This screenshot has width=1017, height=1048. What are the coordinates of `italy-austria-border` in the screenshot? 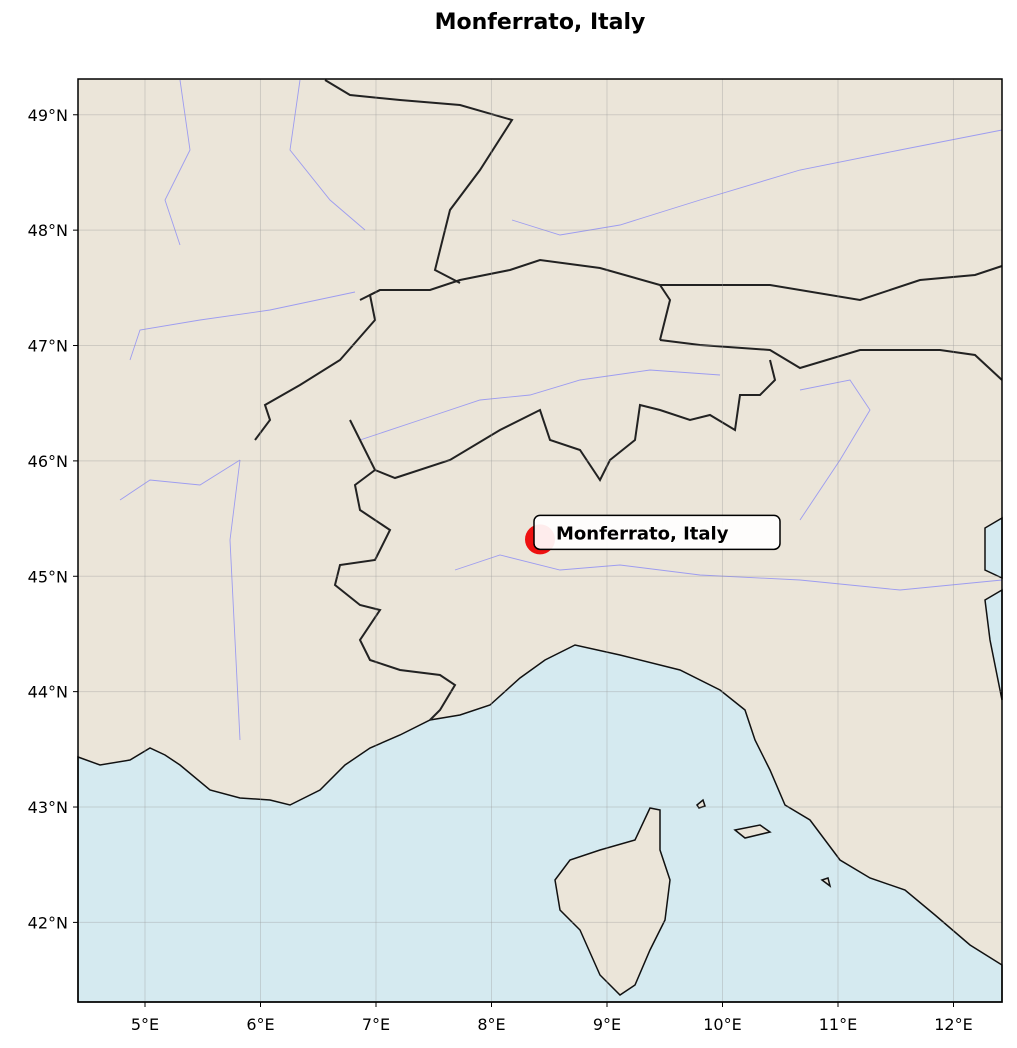 It's located at (831, 360).